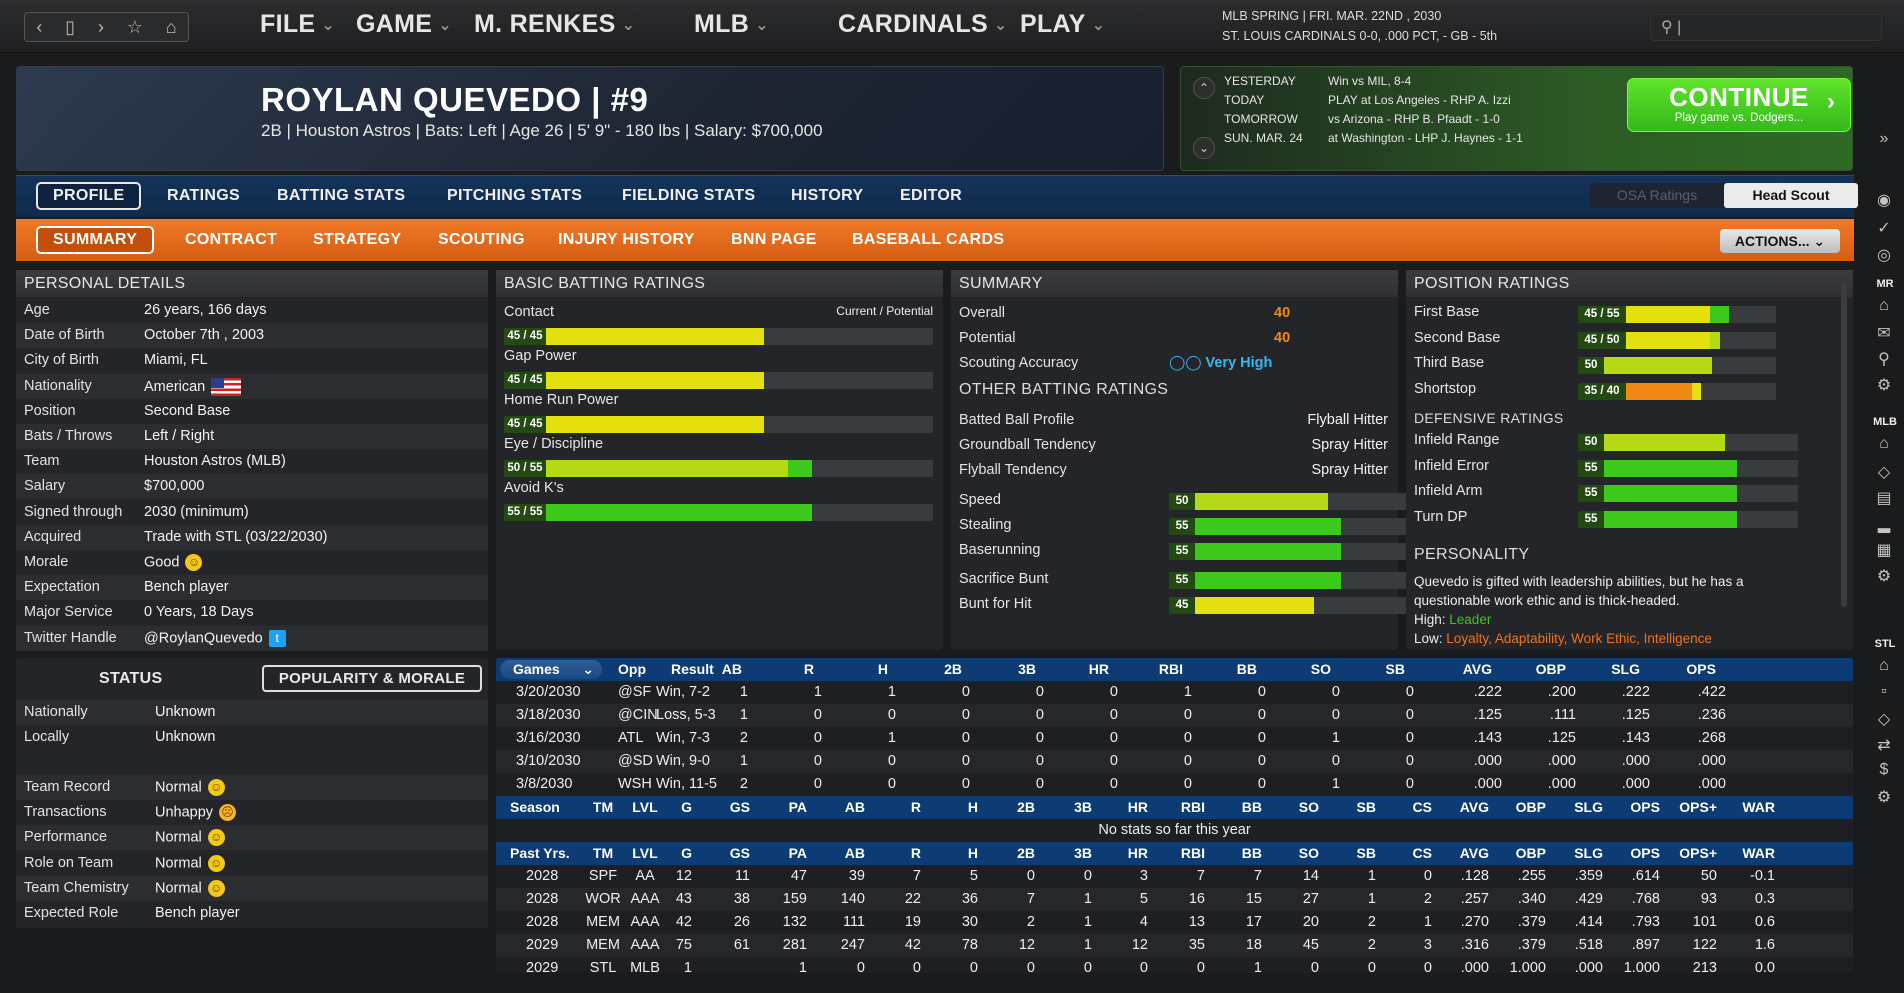 The image size is (1904, 993). What do you see at coordinates (100, 26) in the screenshot?
I see `forward-arrow-icon: ›` at bounding box center [100, 26].